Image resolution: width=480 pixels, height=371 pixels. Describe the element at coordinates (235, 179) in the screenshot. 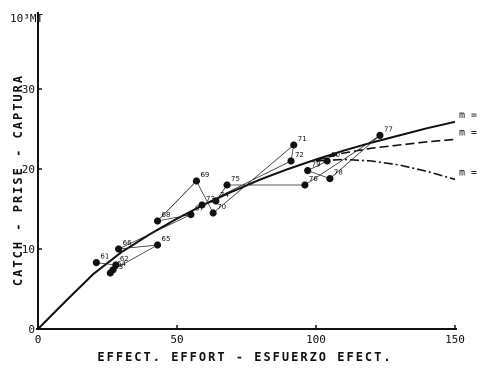

I see `point-year-label: 75` at that location.